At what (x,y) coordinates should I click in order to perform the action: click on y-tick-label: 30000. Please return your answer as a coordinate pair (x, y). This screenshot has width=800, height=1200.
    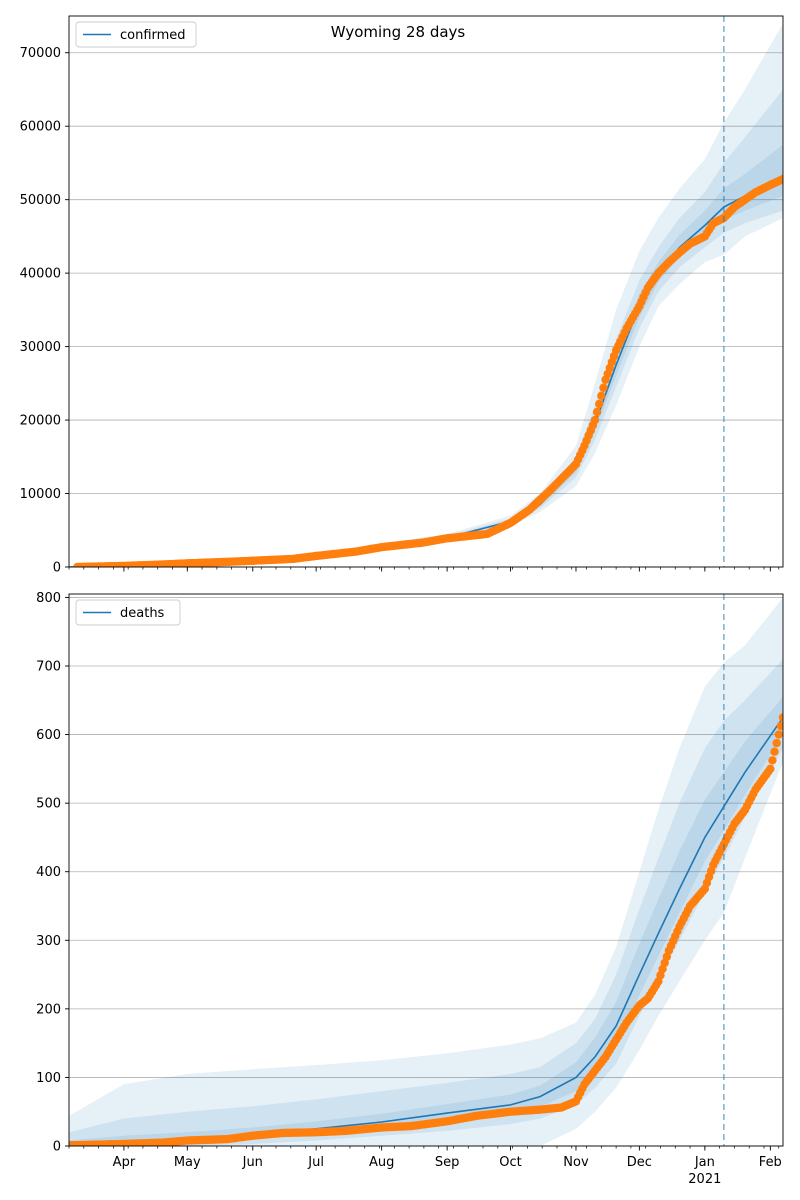
    Looking at the image, I should click on (40, 347).